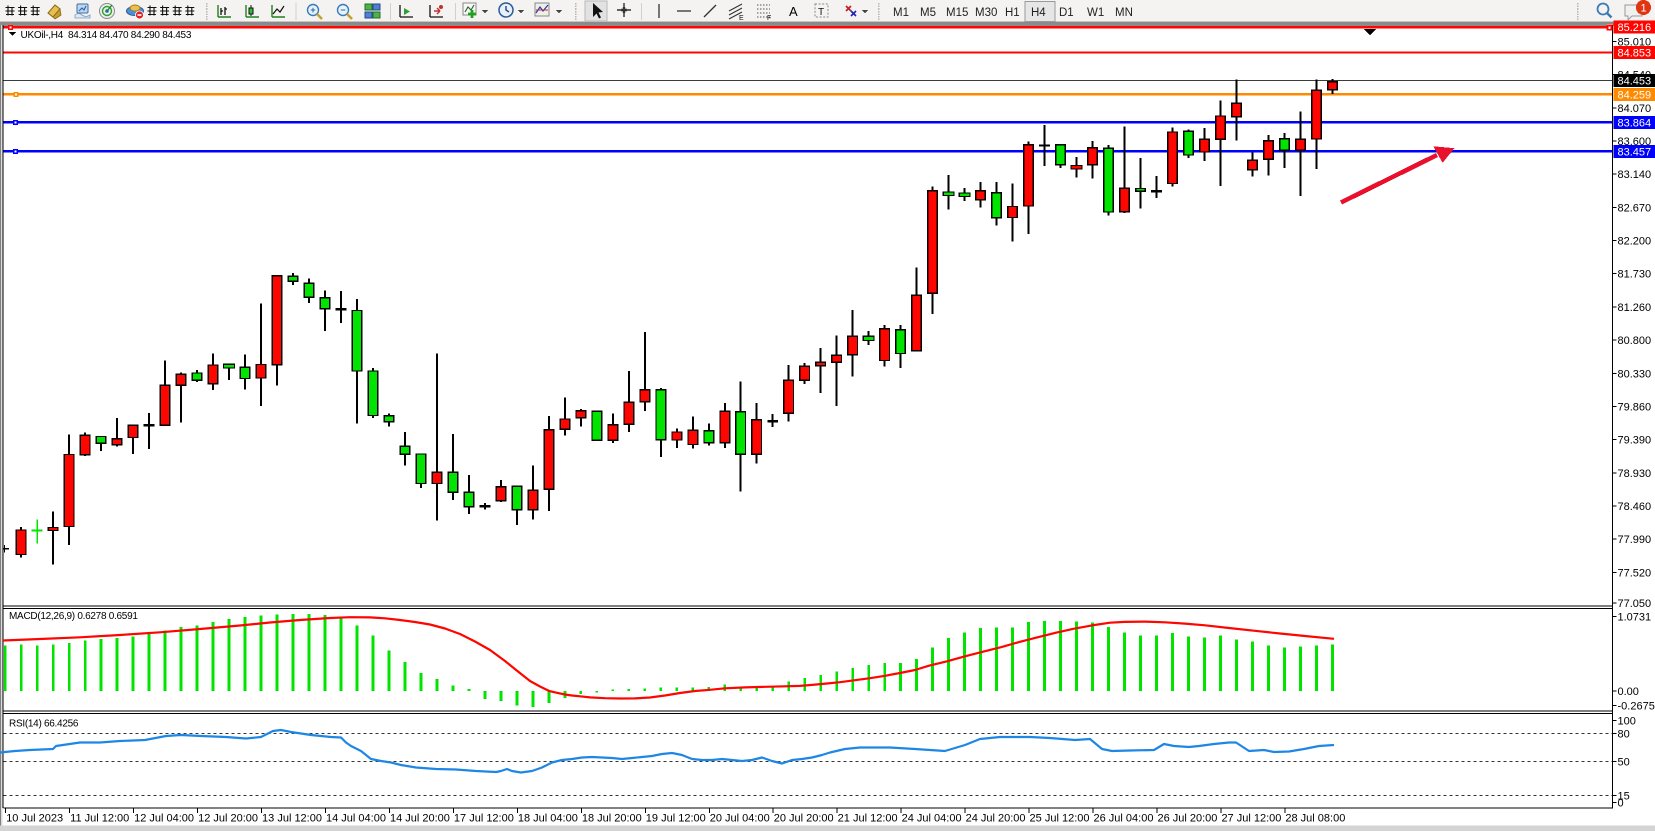 Image resolution: width=1655 pixels, height=831 pixels. I want to click on svg-text: 1, so click(1644, 9).